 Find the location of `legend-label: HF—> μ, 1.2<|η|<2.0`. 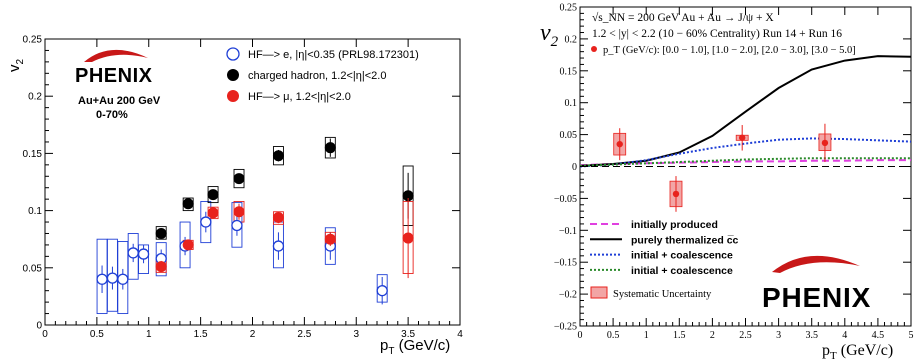

legend-label: HF—> μ, 1.2<|η|<2.0 is located at coordinates (299, 97).